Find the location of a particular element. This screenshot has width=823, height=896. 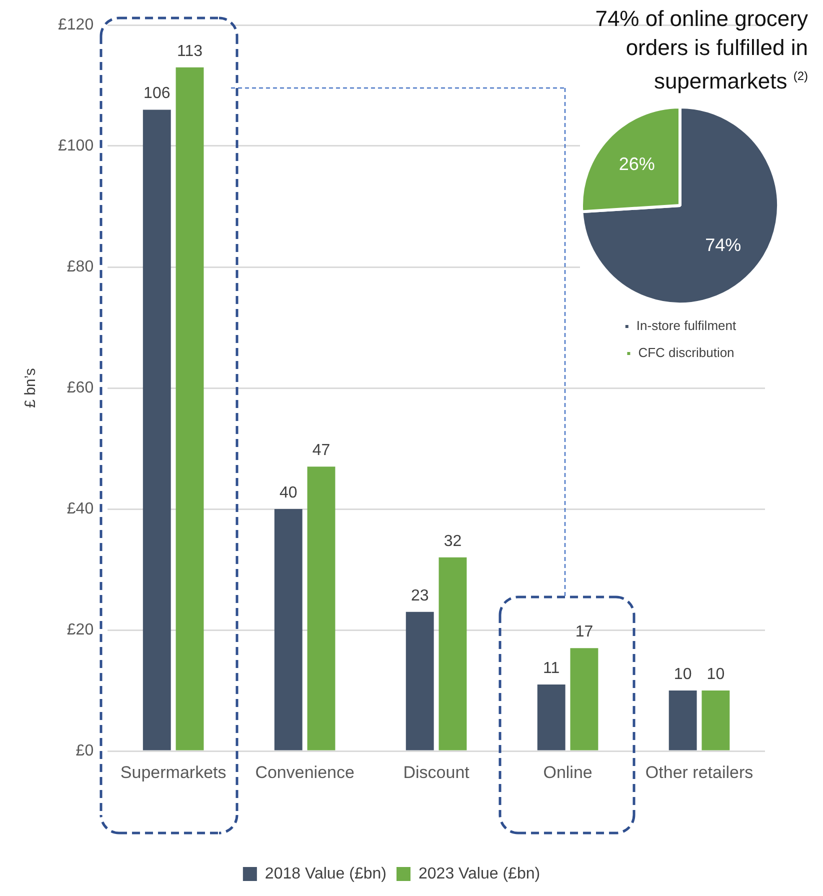

y-tick-label: £0 is located at coordinates (85, 751).